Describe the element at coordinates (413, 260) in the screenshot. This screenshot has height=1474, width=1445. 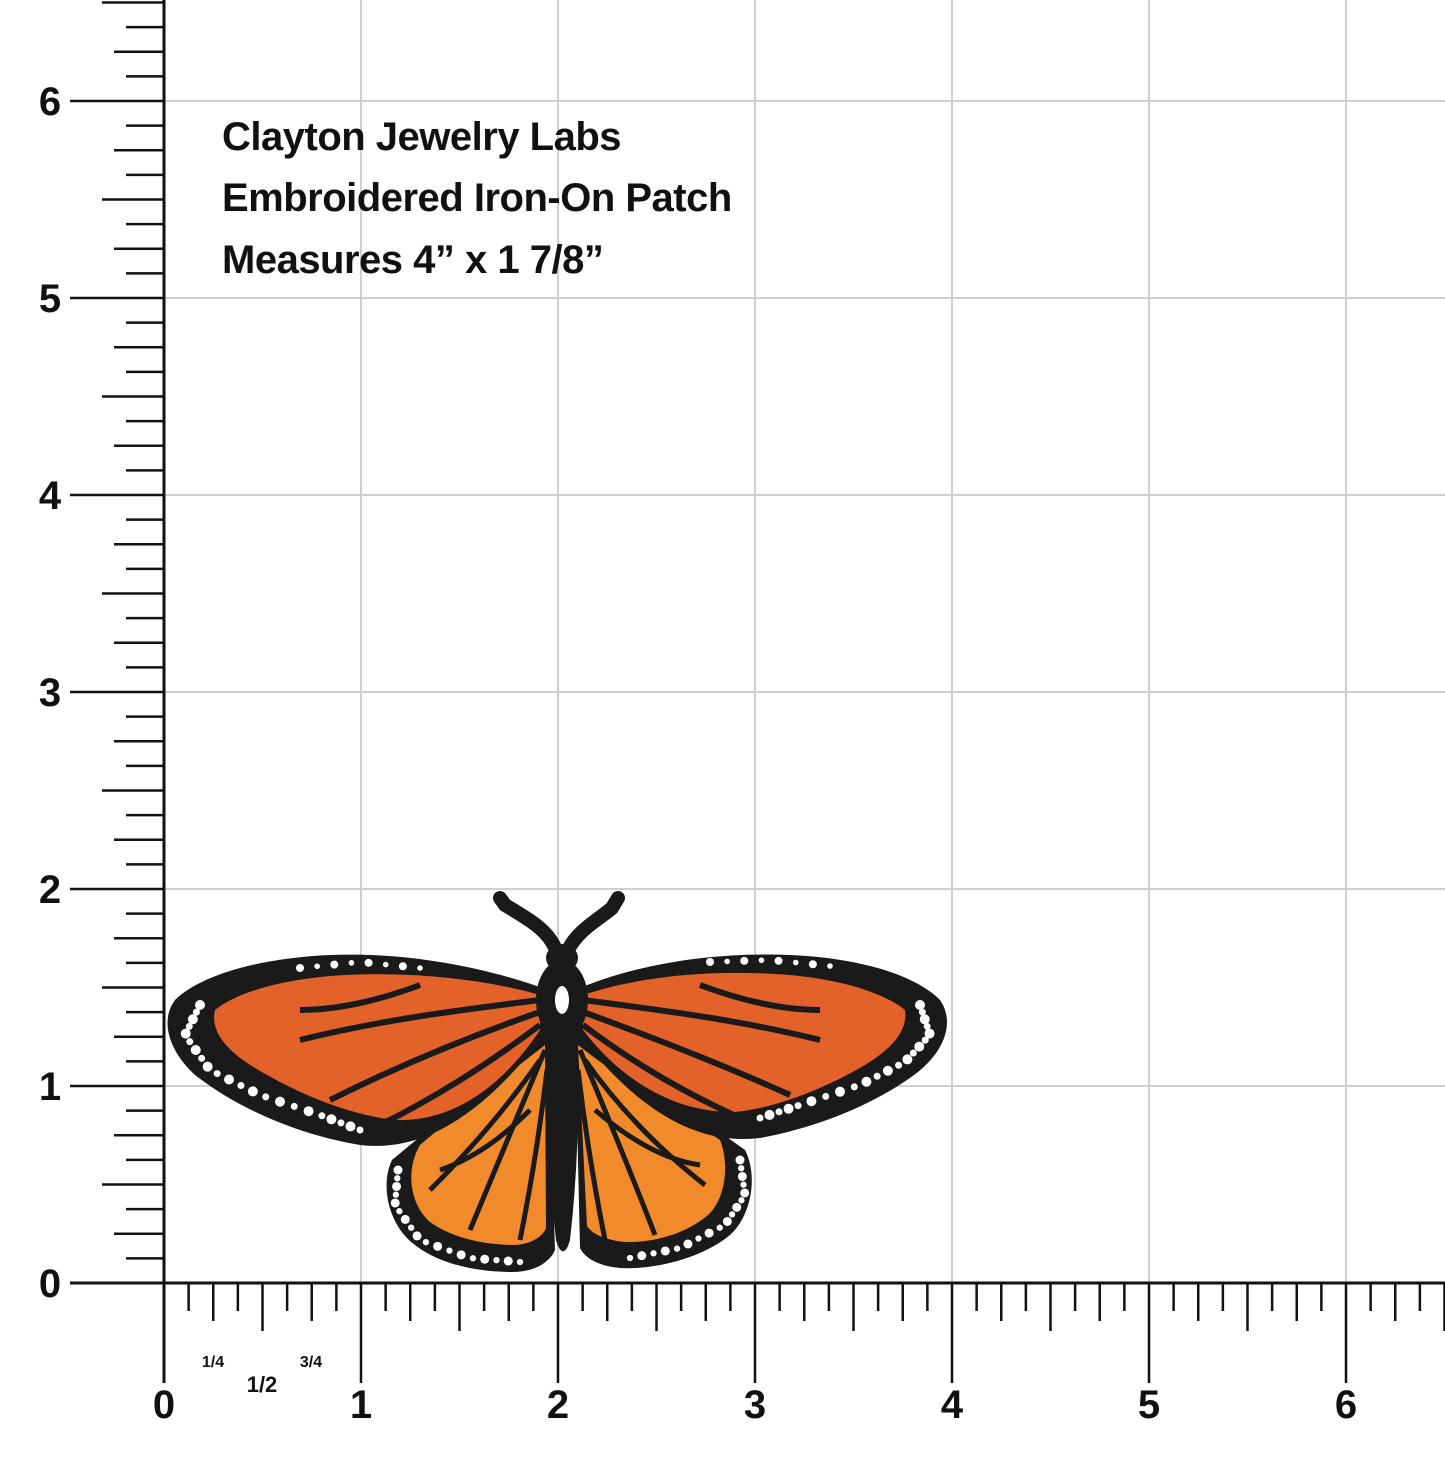
I see `caption-size: Measures 4” x 1 7/8”` at that location.